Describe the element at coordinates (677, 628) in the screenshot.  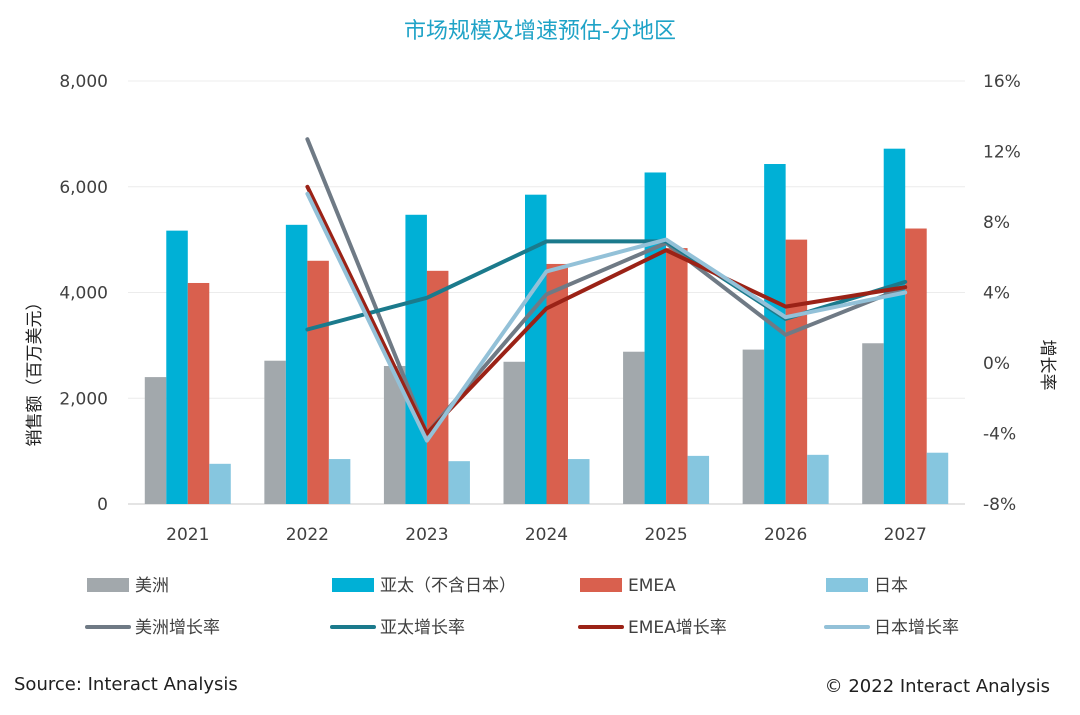
I see `legend-label: EMEA增长率` at that location.